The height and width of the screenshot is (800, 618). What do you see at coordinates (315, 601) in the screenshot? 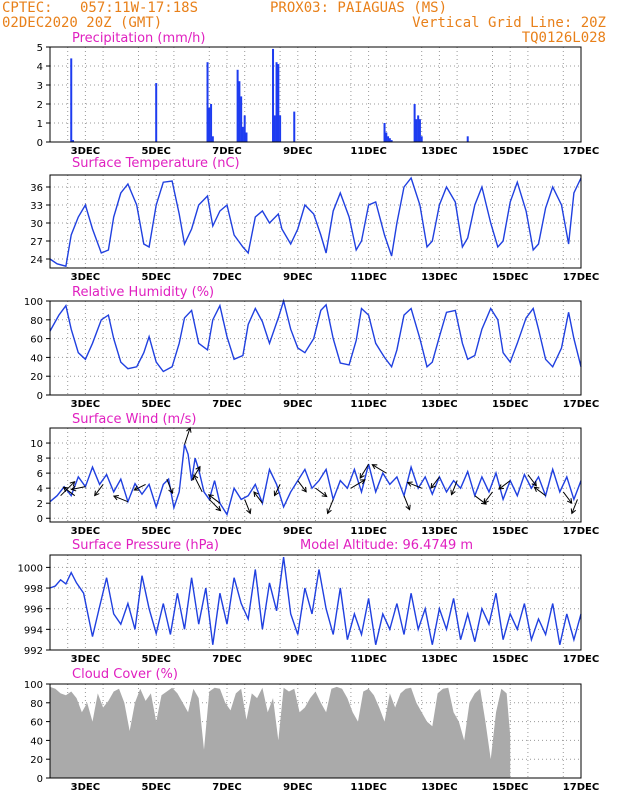
I see `panel5-series-line` at bounding box center [315, 601].